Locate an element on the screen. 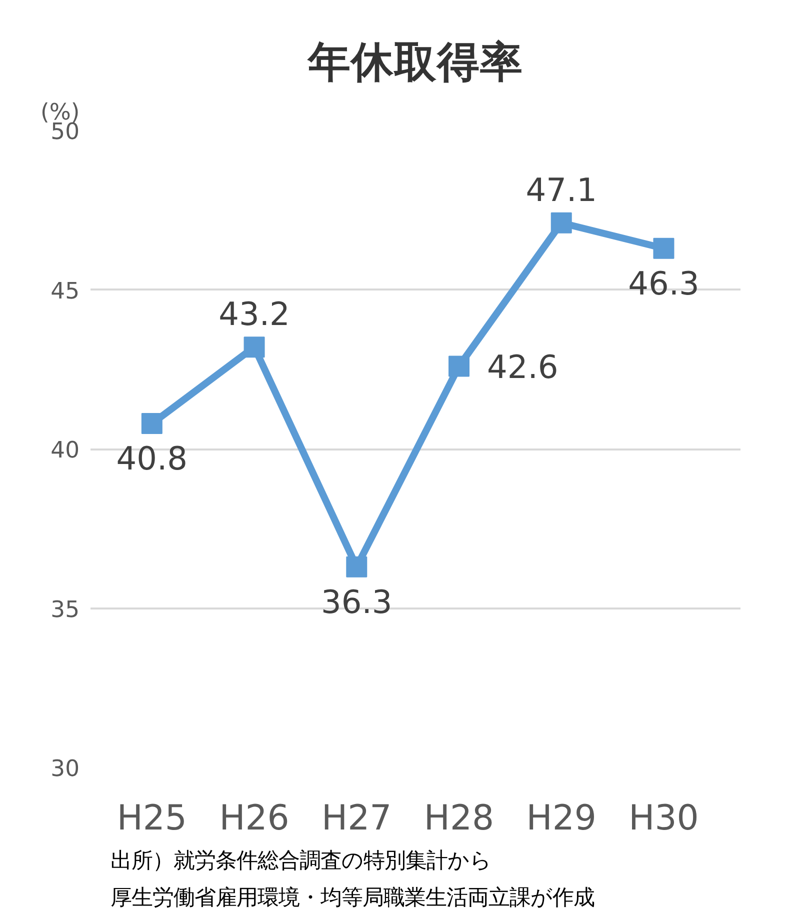 This screenshot has width=807, height=922. x-tick-label: H28 is located at coordinates (459, 818).